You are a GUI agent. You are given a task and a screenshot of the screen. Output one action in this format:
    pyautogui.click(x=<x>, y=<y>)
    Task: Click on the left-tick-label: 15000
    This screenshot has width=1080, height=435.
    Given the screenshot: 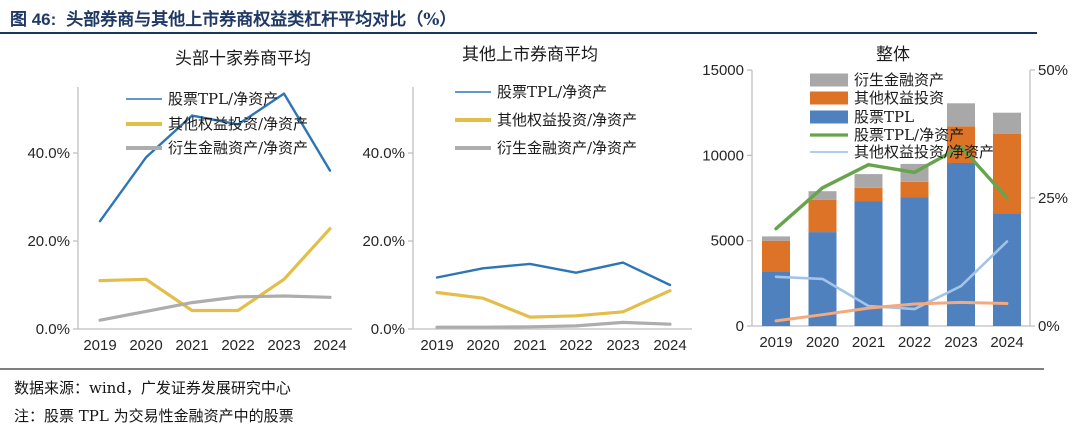 What is the action you would take?
    pyautogui.click(x=723, y=70)
    